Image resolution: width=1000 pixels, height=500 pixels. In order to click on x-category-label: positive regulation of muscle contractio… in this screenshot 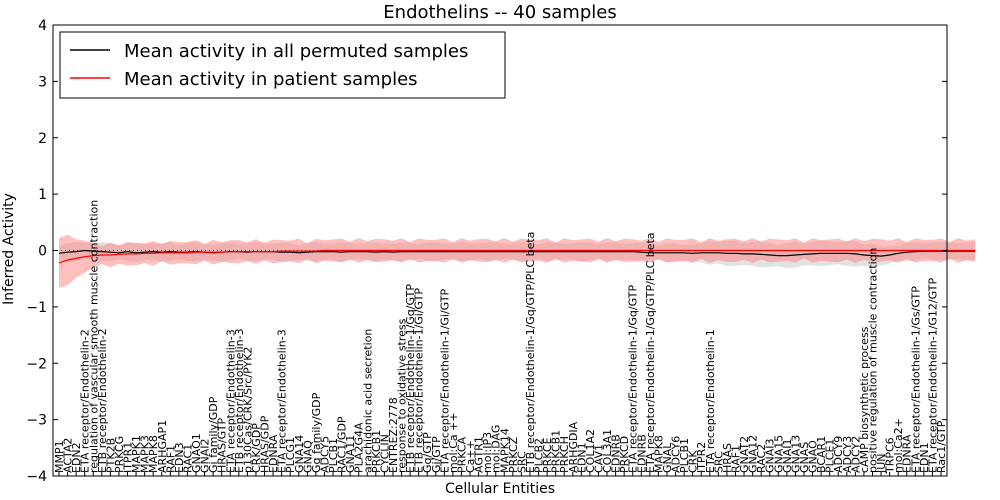, I will do `click(873, 360)`.